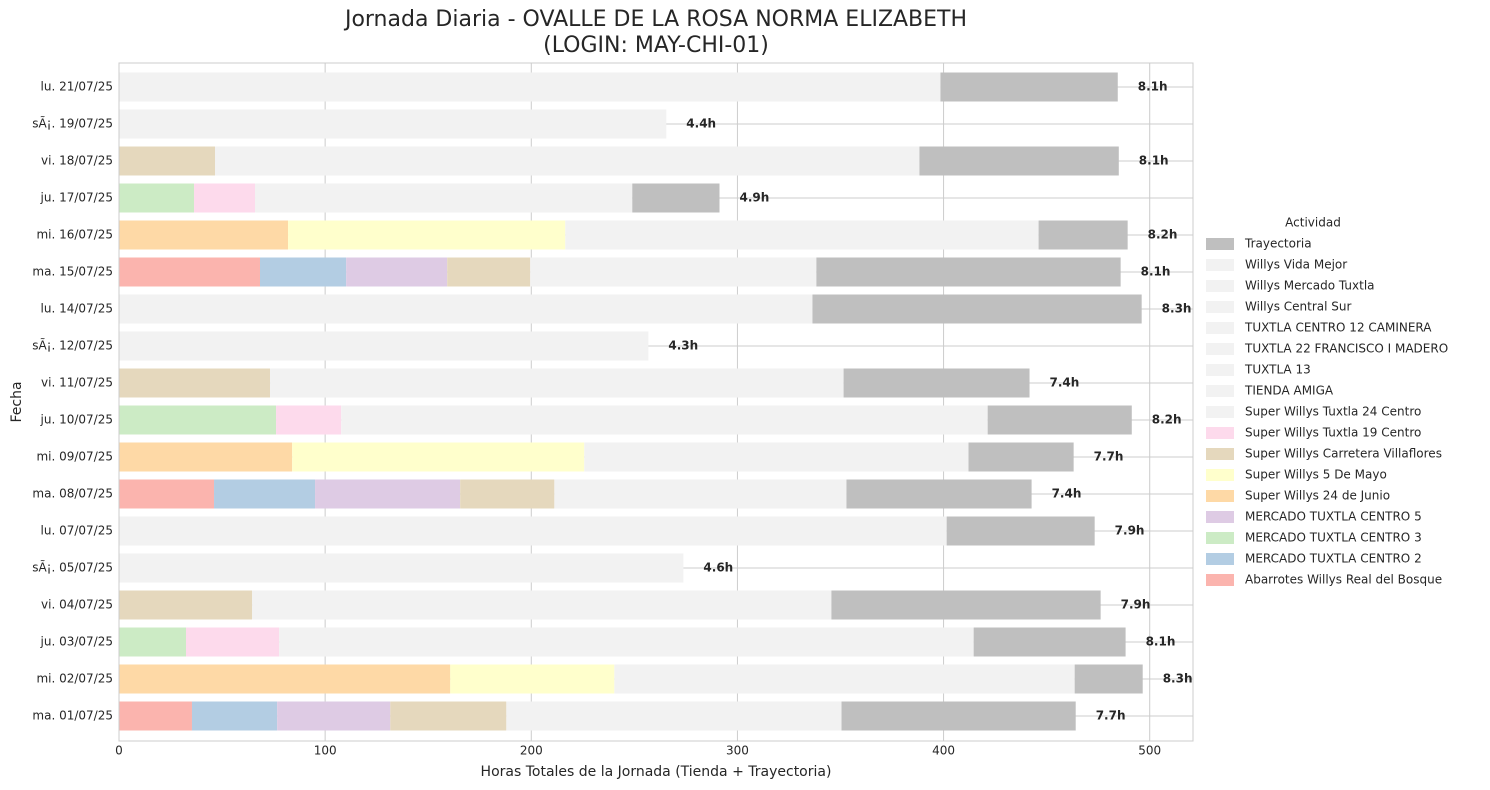 This screenshot has height=790, width=1490. I want to click on legend-label: Abarrotes Willys Real del Bosque, so click(1343, 580).